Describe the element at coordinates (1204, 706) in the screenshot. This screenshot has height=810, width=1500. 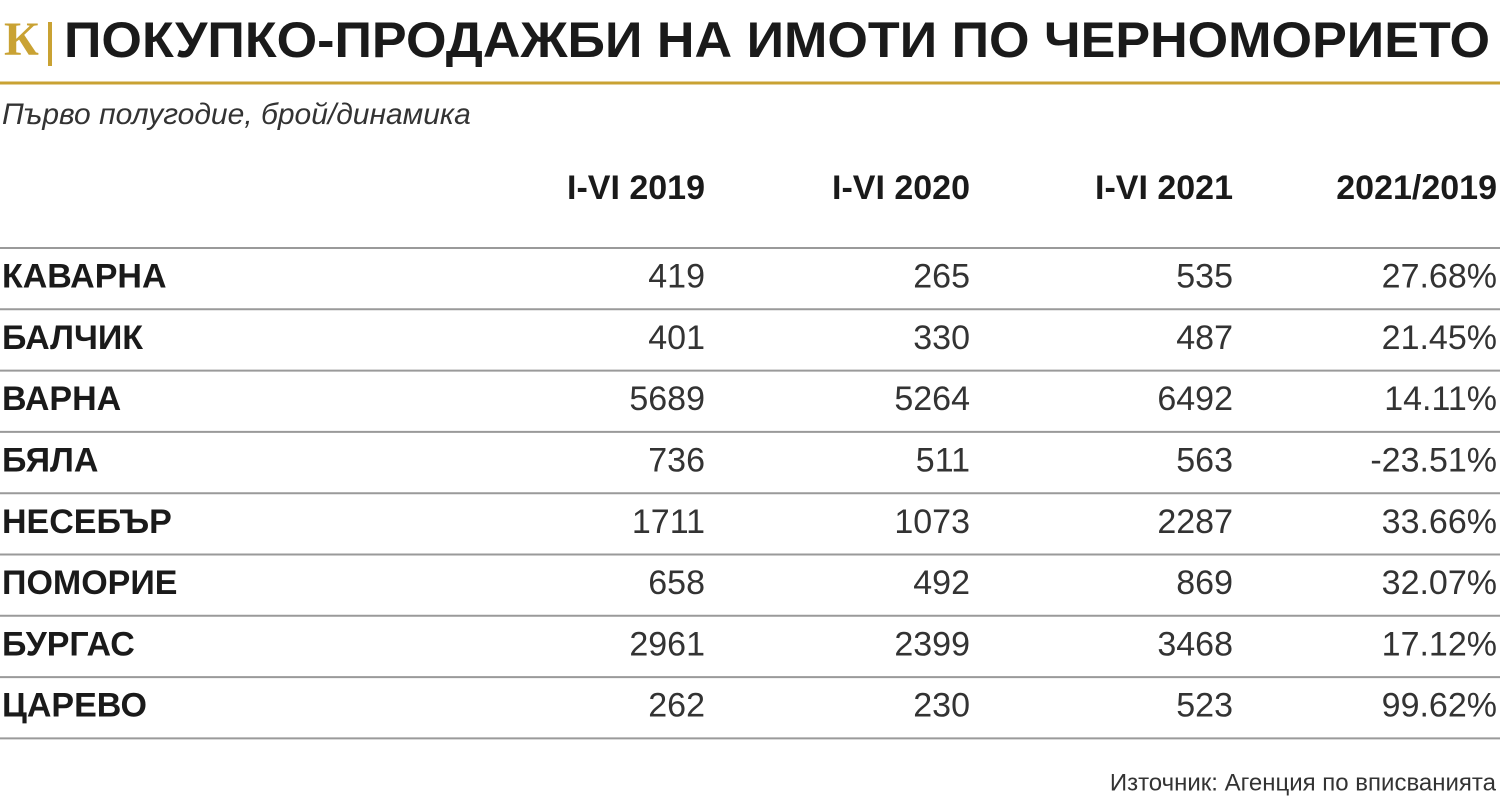
I see `cell-value: 523` at that location.